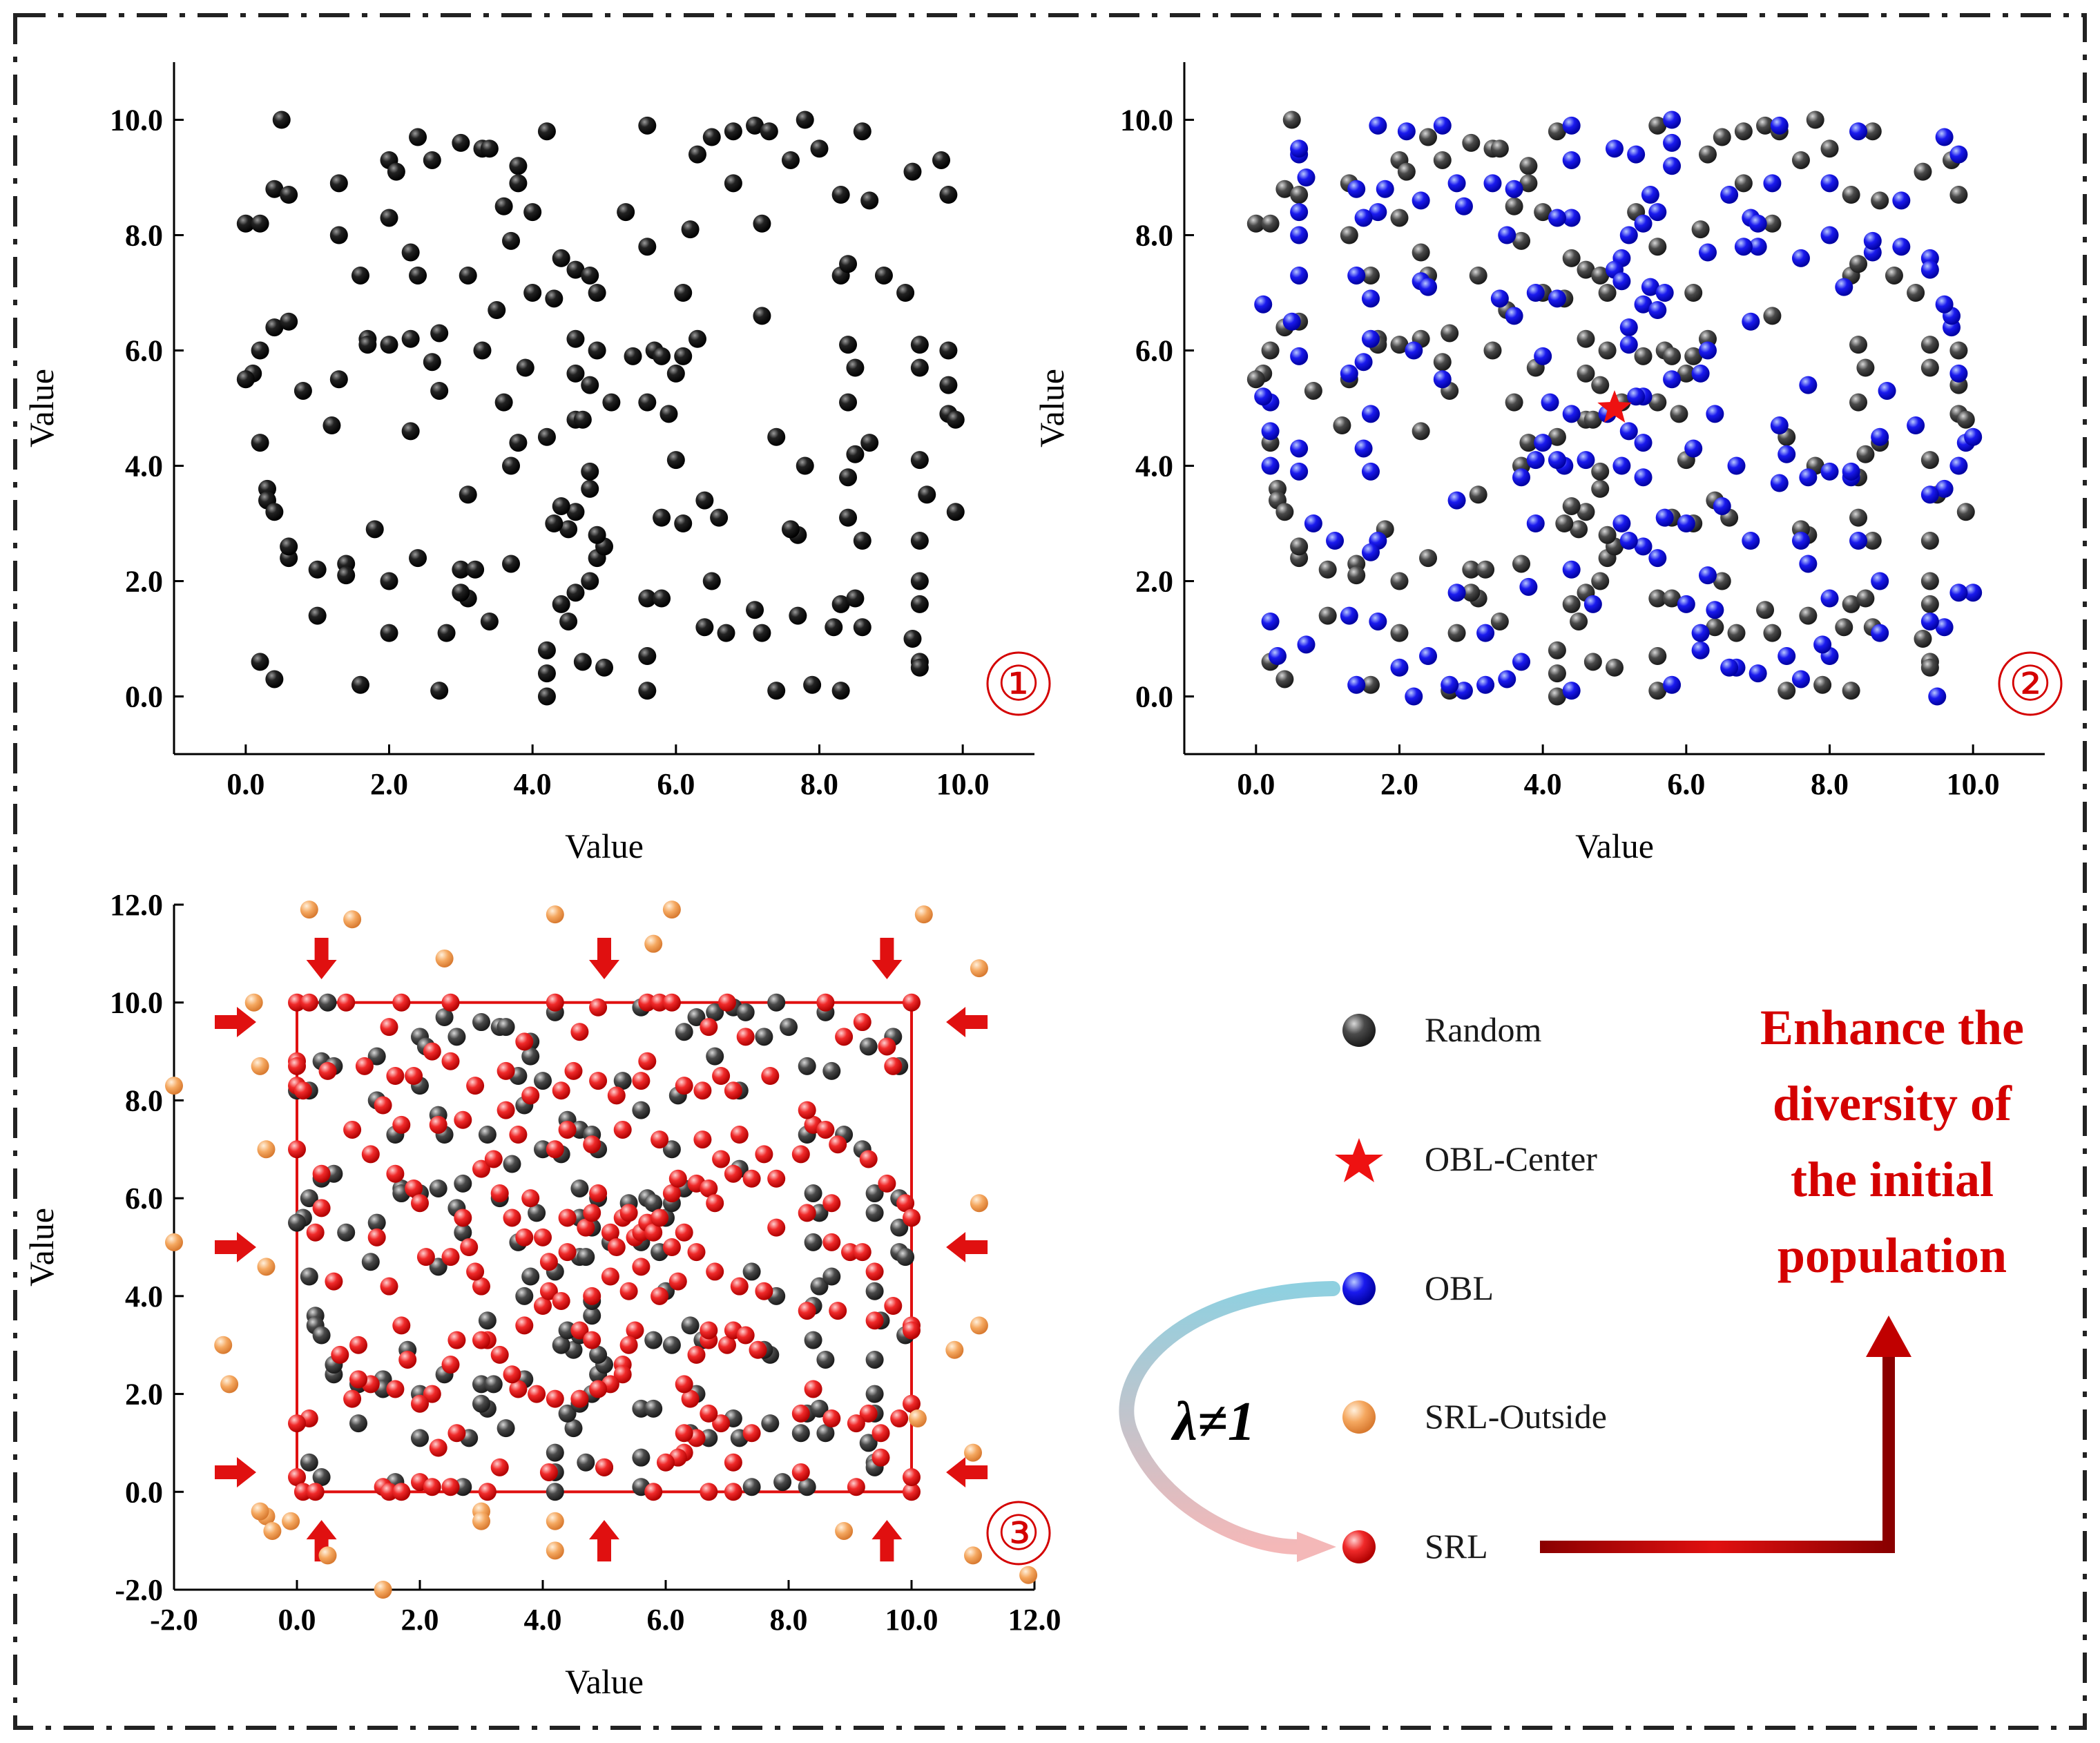 The width and height of the screenshot is (2100, 1743). What do you see at coordinates (1888, 1336) in the screenshot?
I see `arrow-up-icon` at bounding box center [1888, 1336].